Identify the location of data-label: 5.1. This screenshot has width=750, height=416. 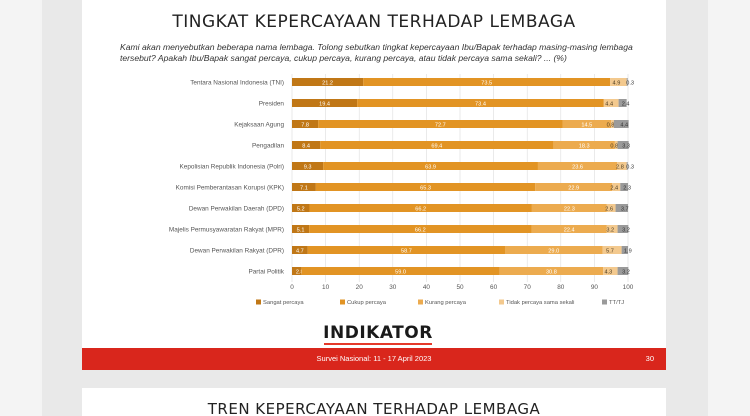
(301, 230).